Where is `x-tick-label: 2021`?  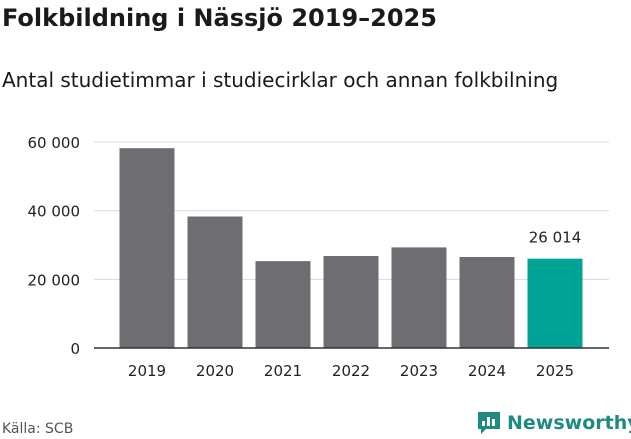
x-tick-label: 2021 is located at coordinates (283, 371).